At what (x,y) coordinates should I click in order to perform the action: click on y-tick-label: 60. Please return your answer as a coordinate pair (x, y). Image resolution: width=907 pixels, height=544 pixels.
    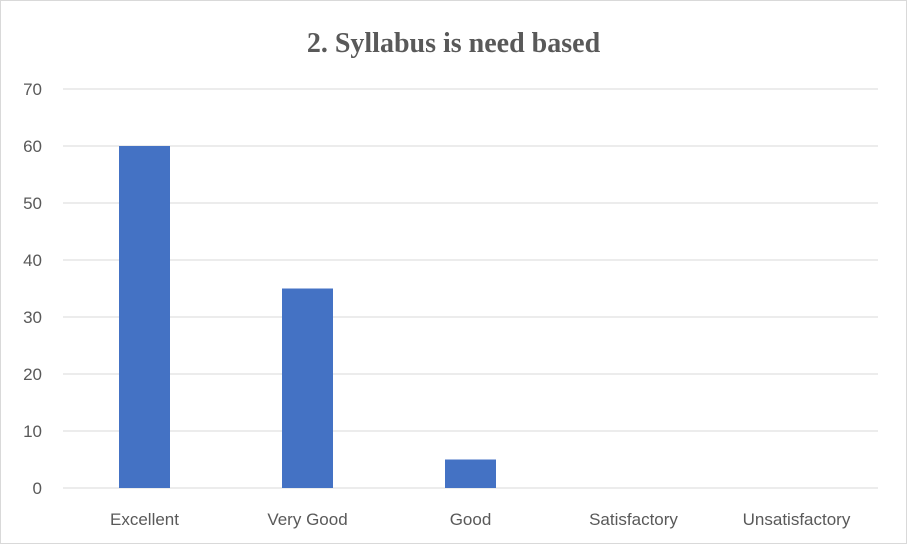
    Looking at the image, I should click on (32, 146).